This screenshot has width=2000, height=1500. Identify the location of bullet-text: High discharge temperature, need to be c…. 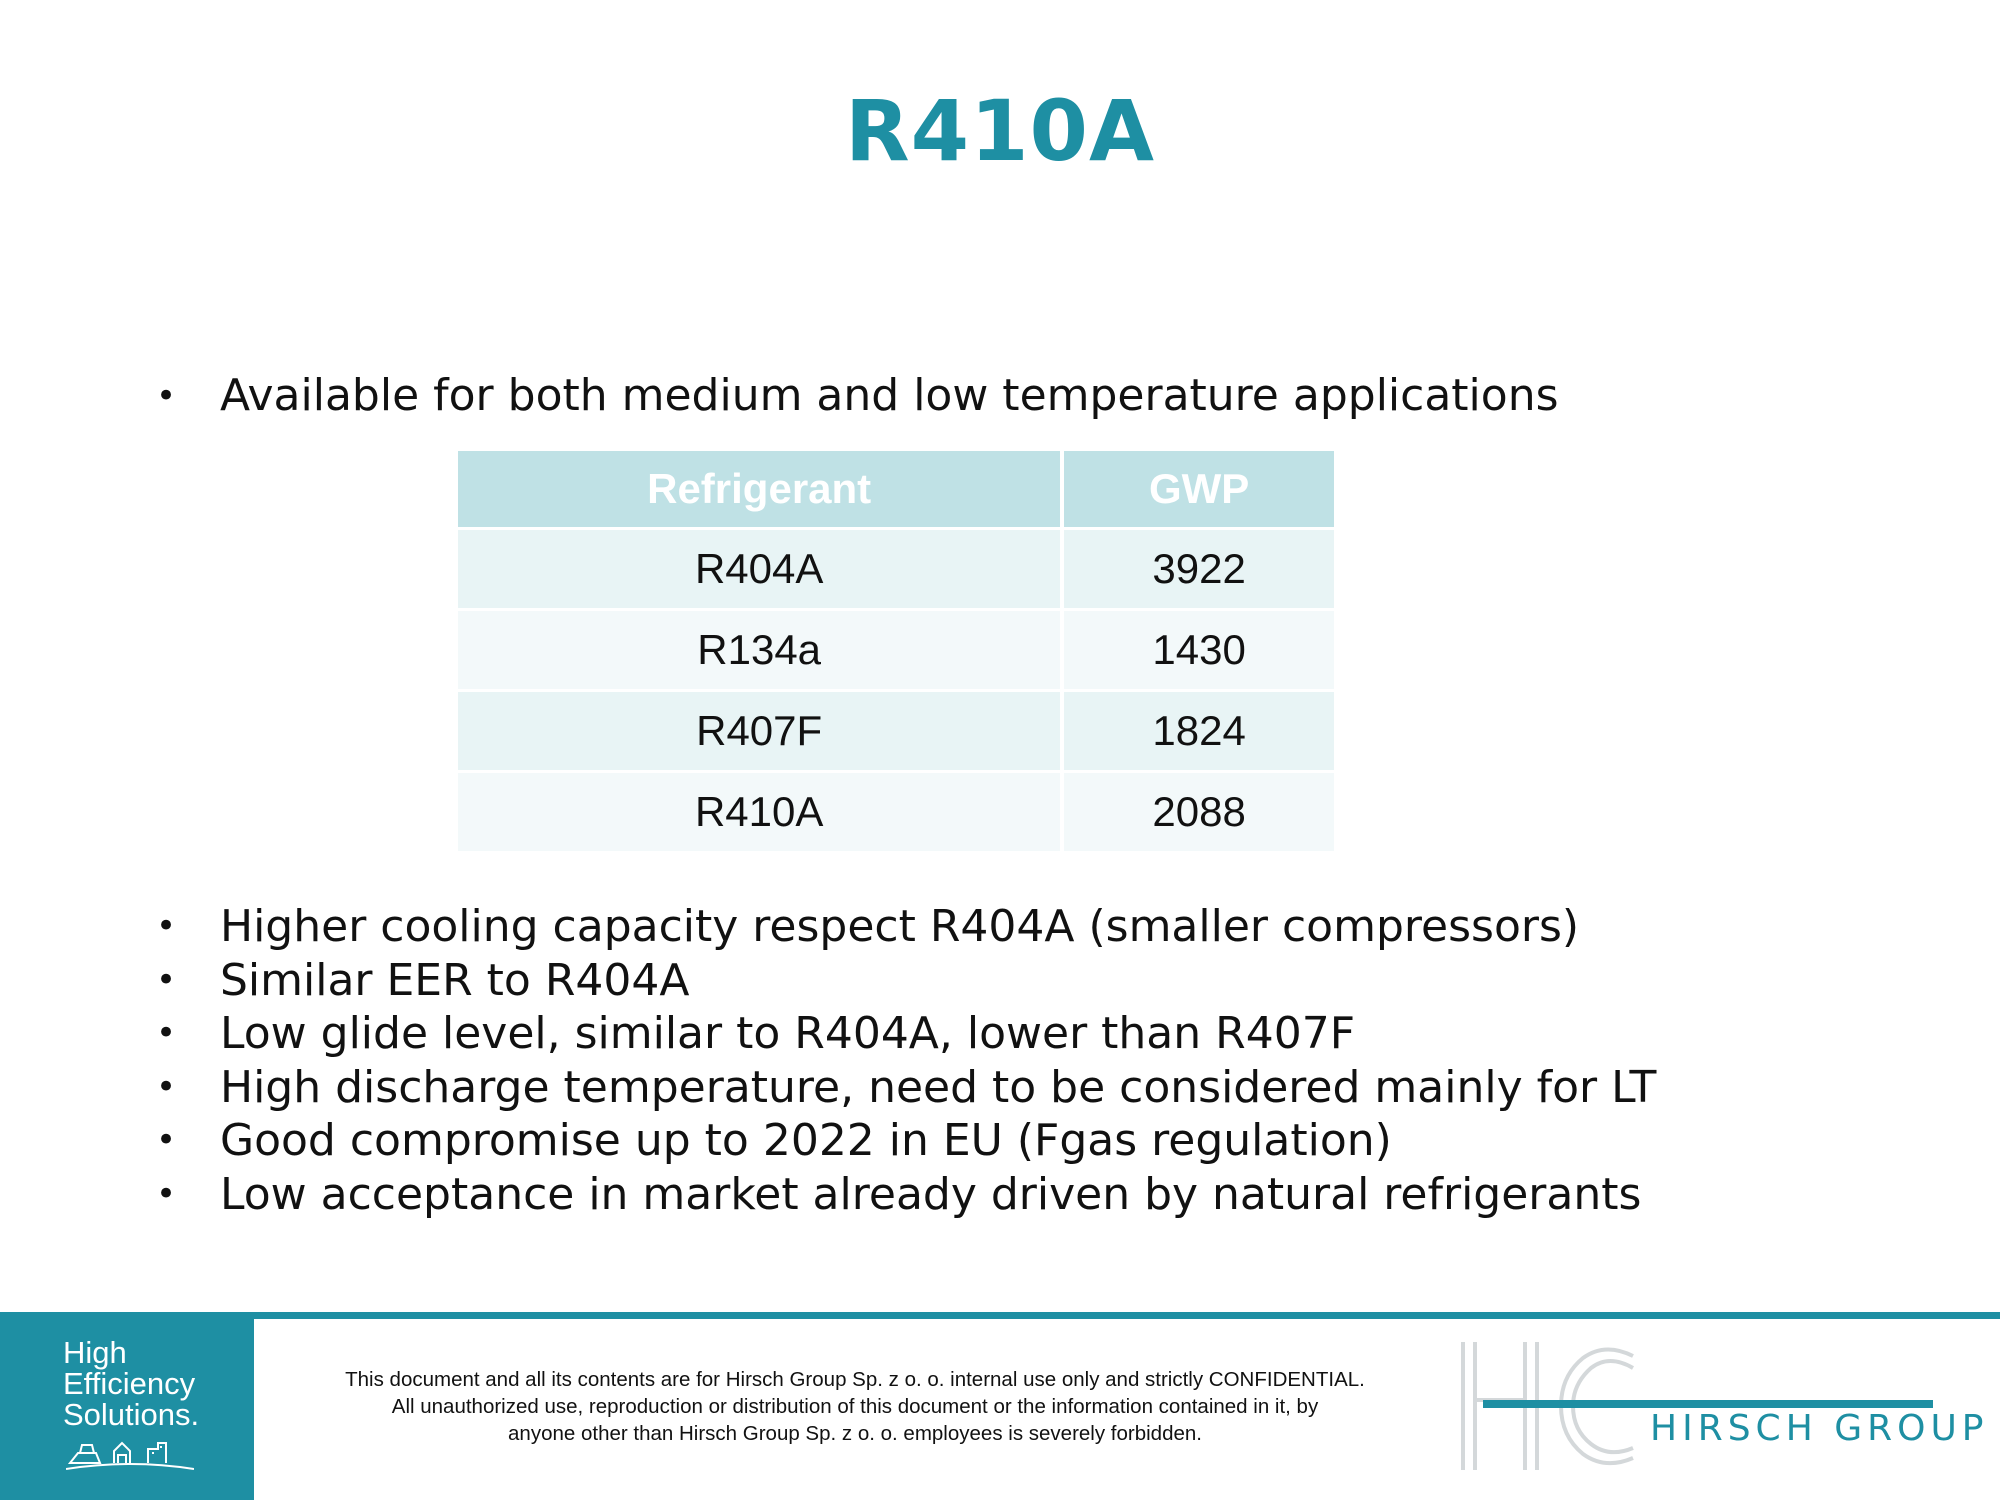
(938, 1087).